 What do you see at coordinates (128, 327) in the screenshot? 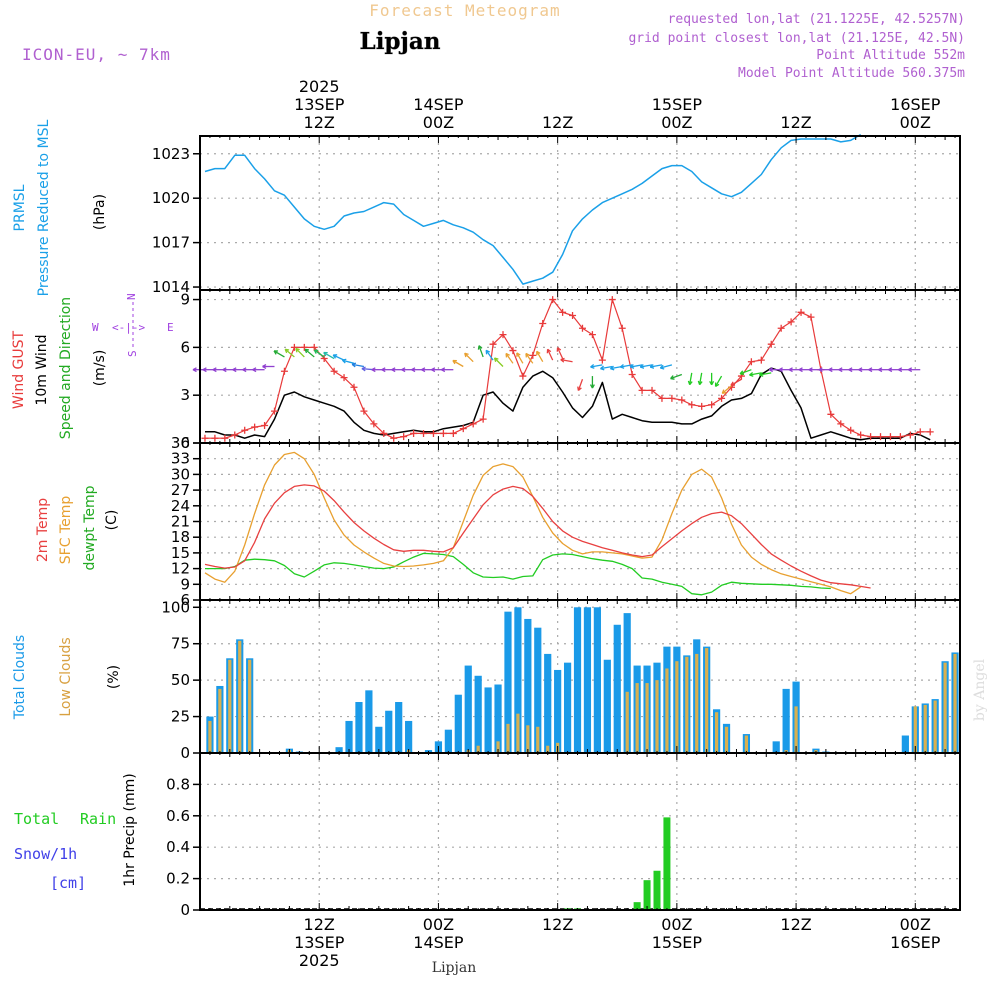
I see `compass-arrows: <-|->` at bounding box center [128, 327].